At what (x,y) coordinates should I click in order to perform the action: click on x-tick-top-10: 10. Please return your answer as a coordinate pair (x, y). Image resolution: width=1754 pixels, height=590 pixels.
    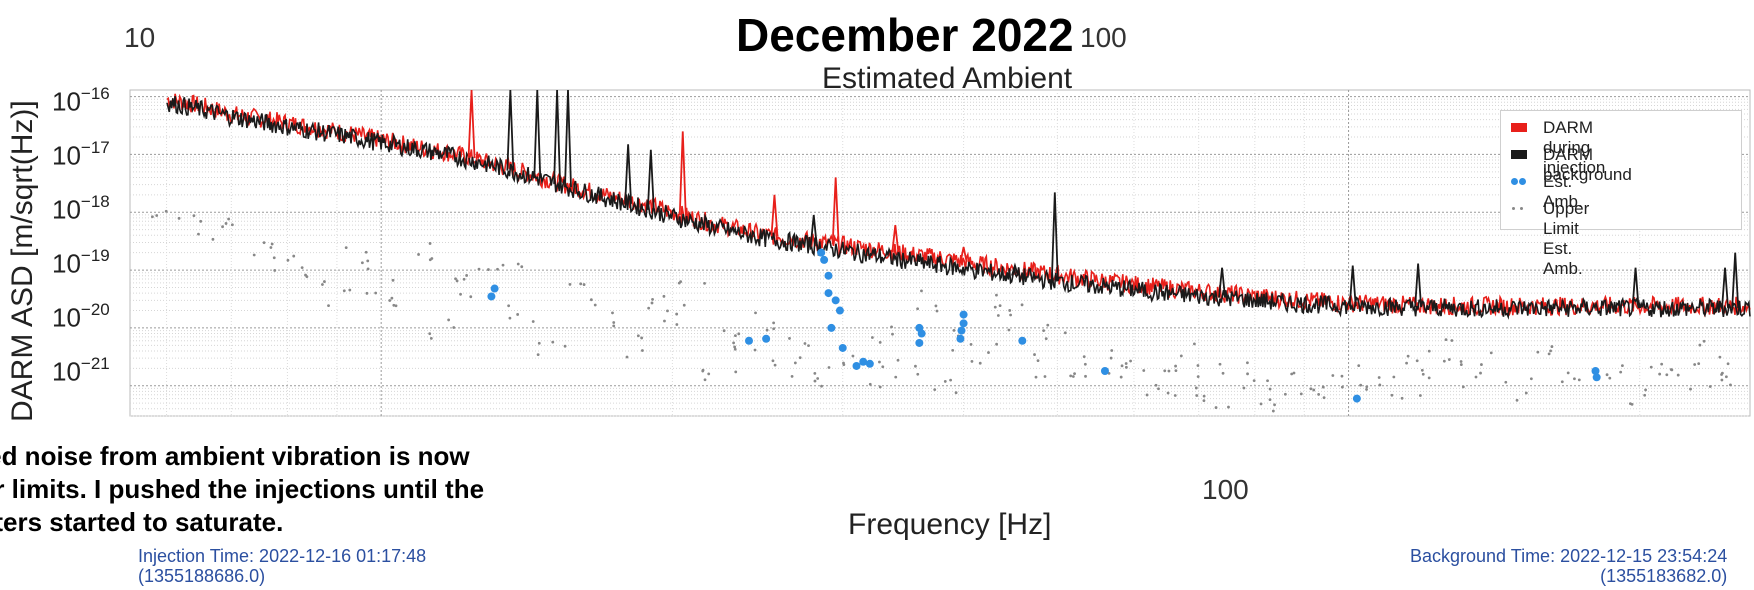
    Looking at the image, I should click on (140, 37).